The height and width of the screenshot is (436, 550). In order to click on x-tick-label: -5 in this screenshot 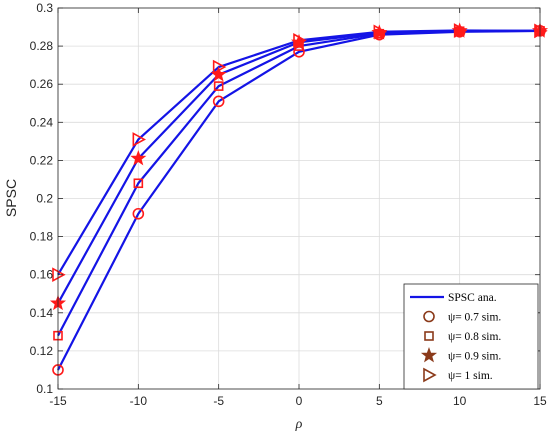, I will do `click(218, 401)`.